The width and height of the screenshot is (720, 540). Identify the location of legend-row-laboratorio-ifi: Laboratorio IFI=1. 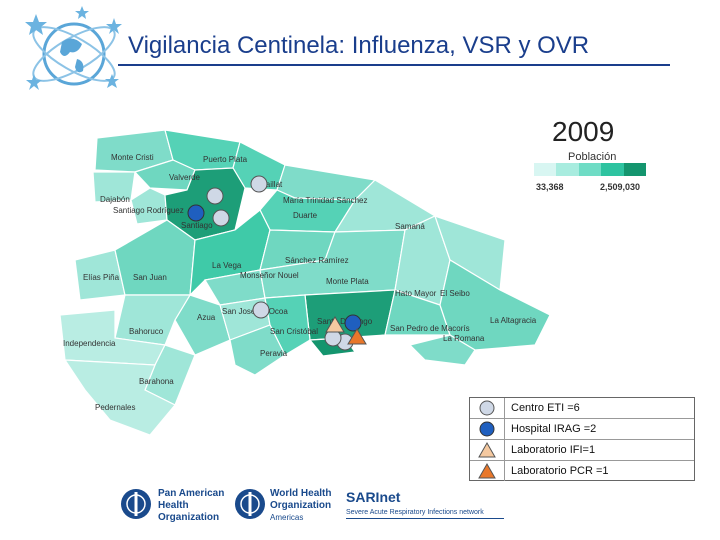
(582, 450).